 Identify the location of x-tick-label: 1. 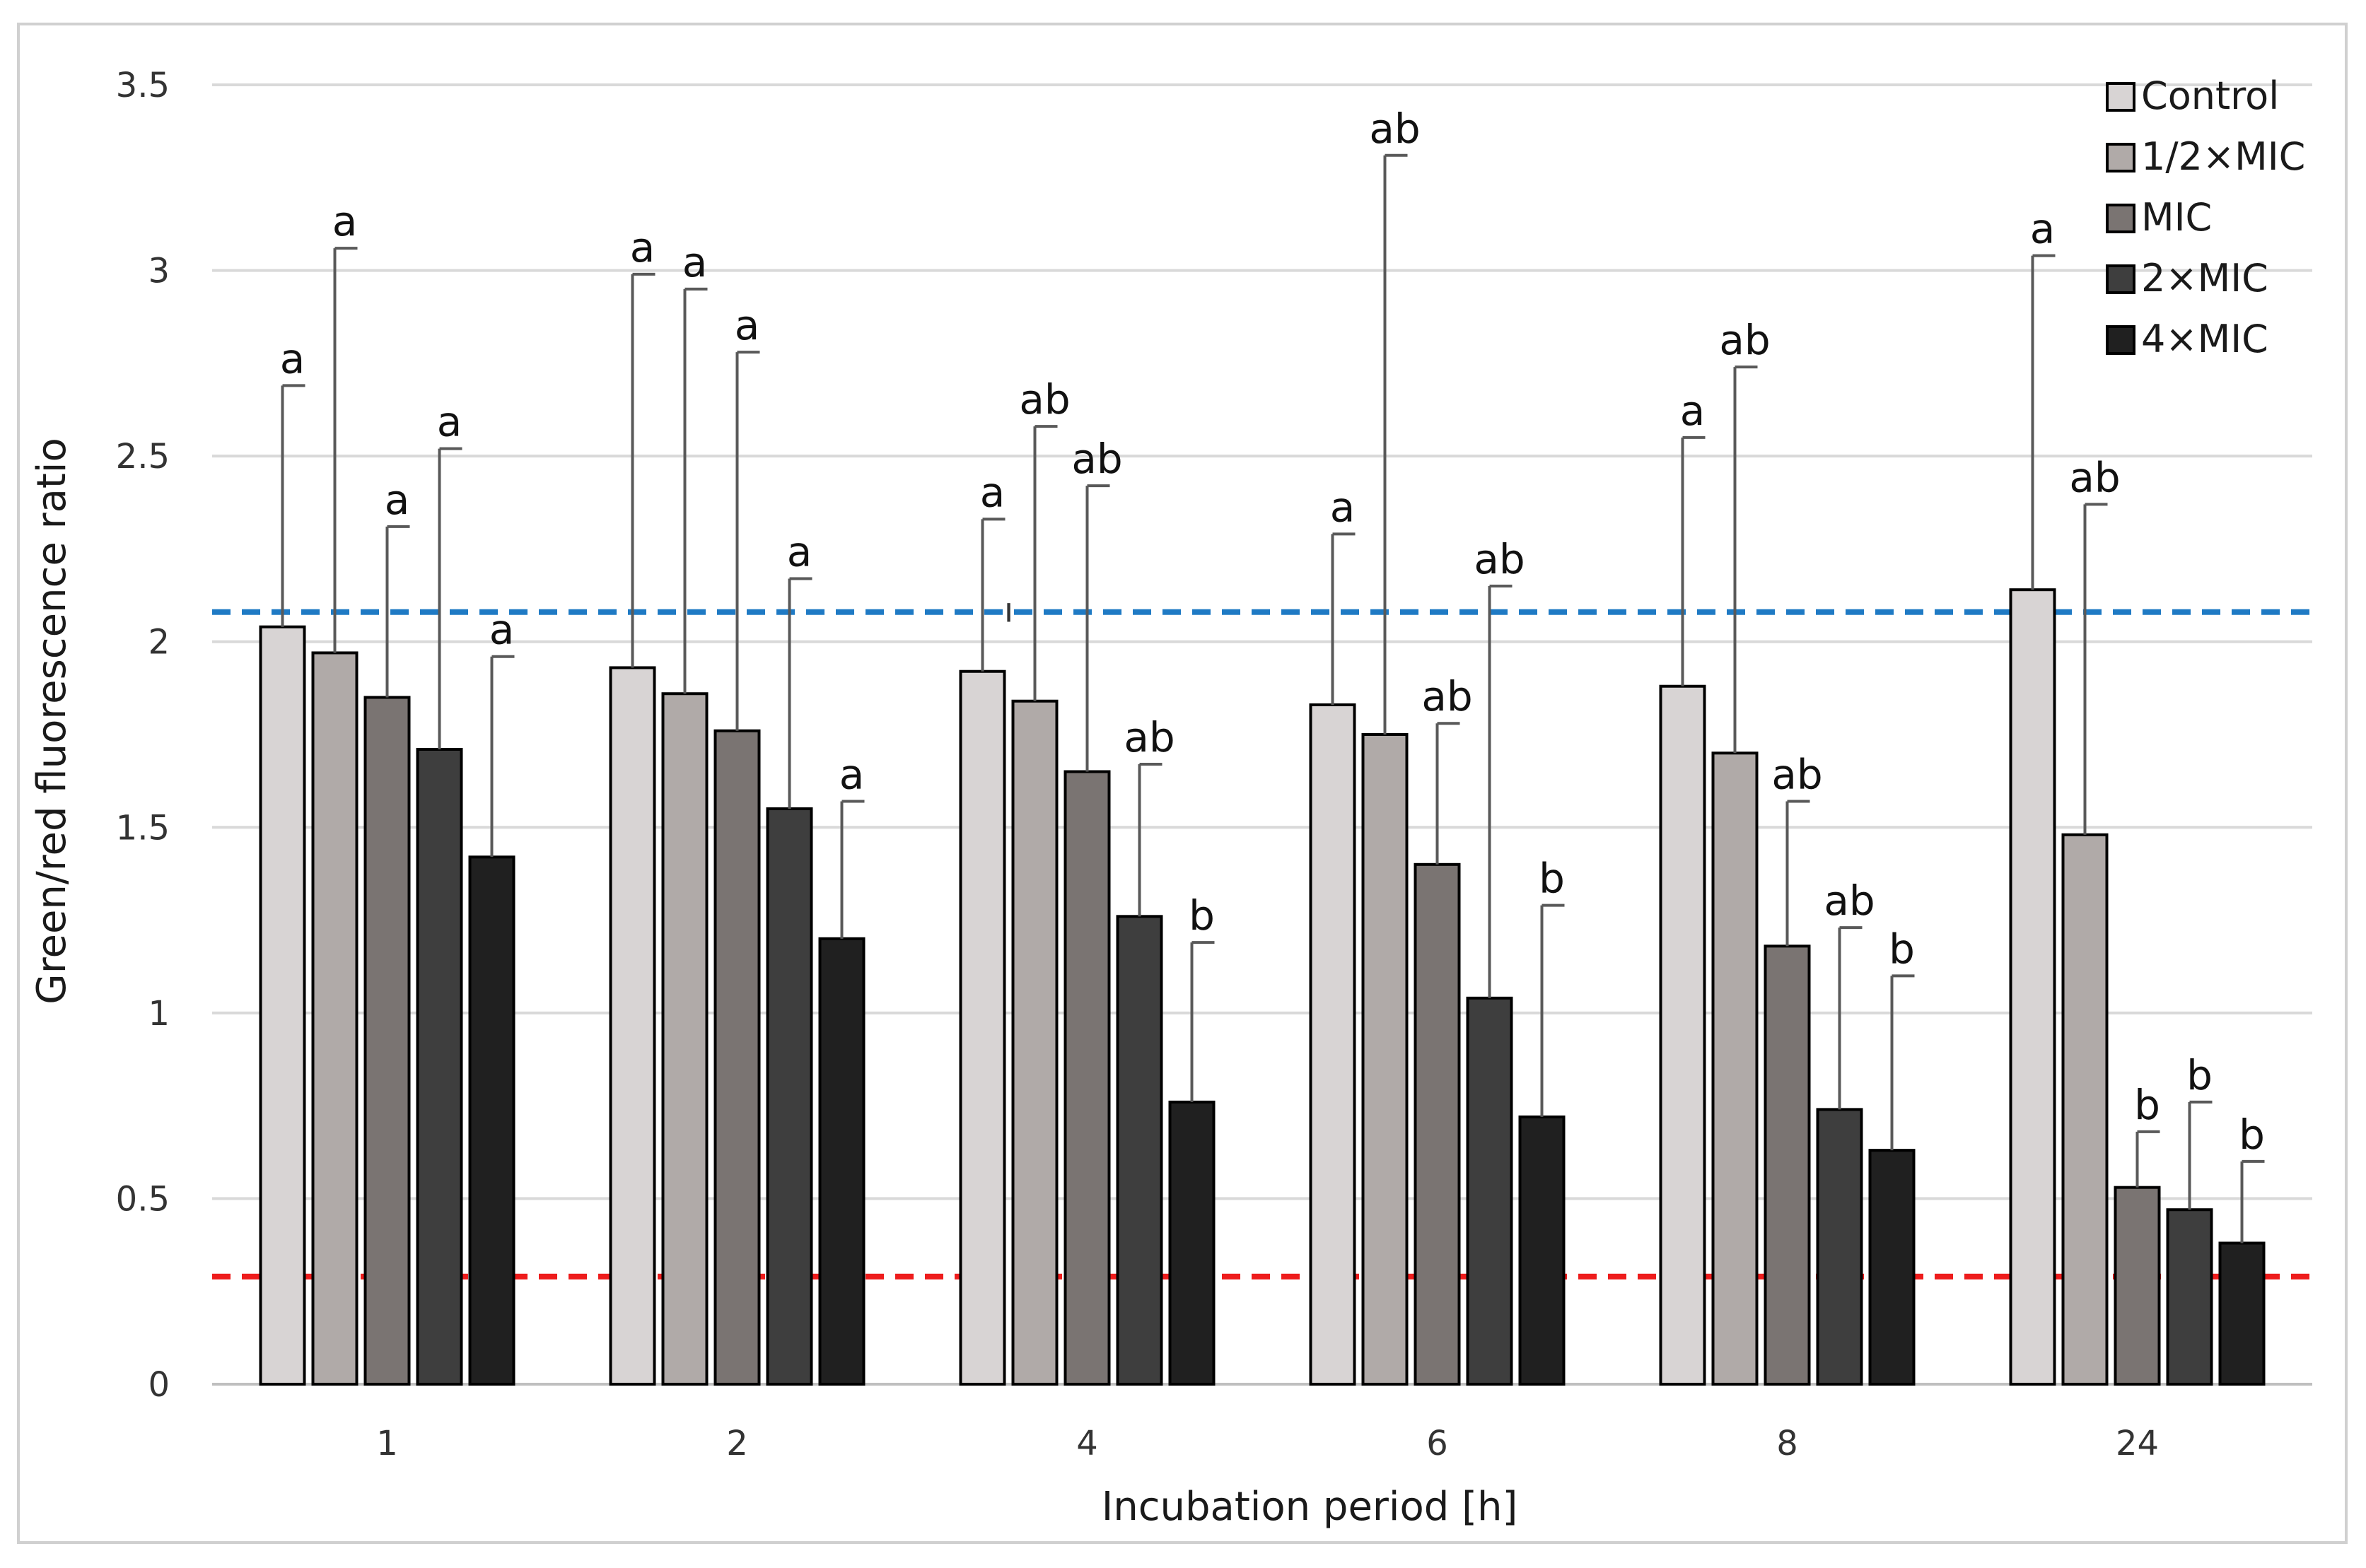
(387, 1443).